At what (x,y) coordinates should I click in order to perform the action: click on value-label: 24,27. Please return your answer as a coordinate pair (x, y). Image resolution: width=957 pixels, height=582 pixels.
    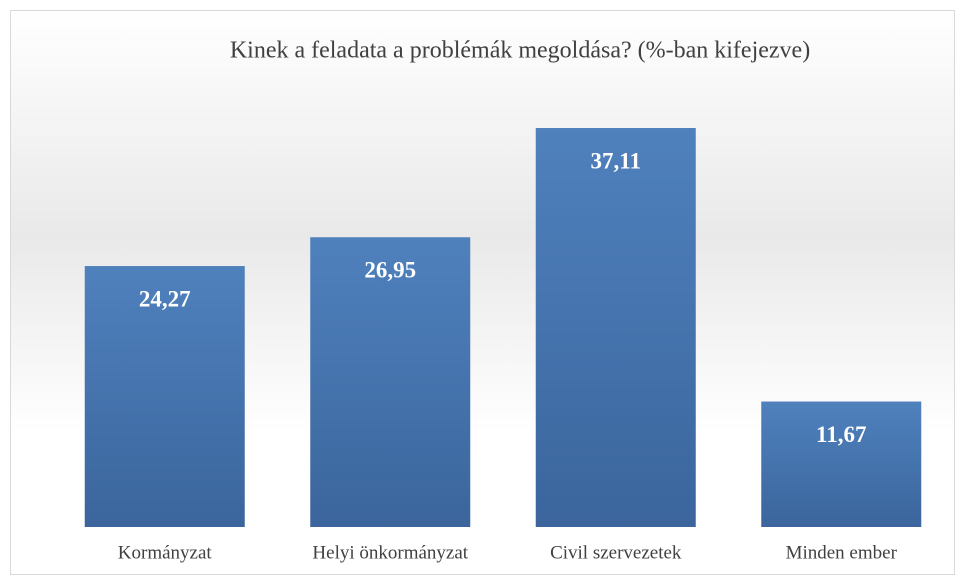
    Looking at the image, I should click on (165, 298).